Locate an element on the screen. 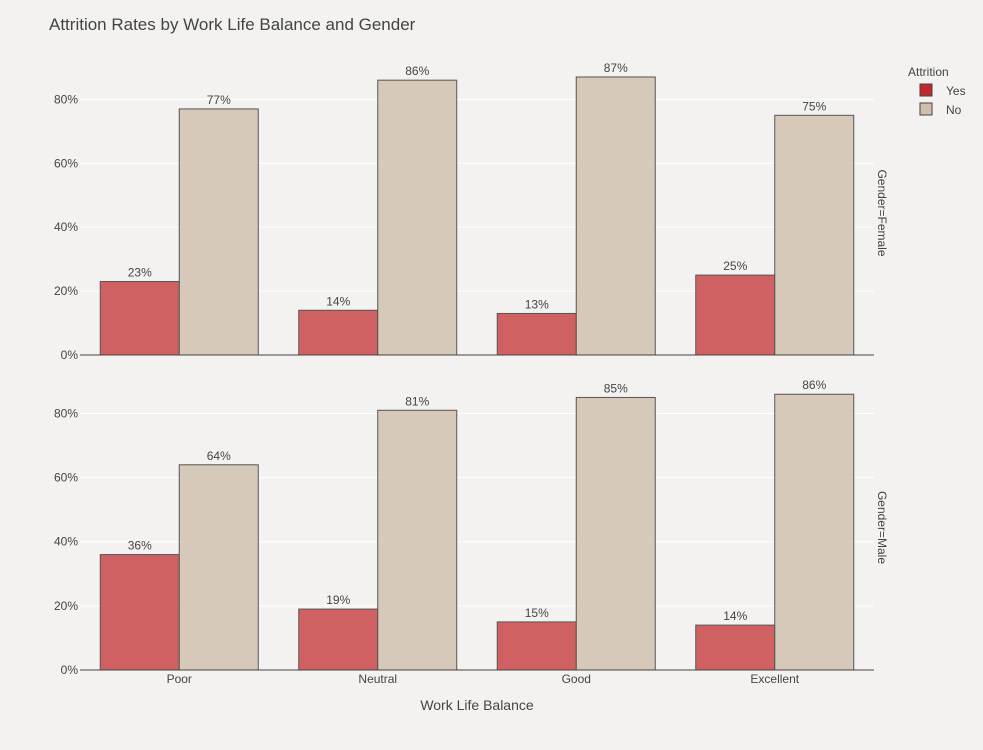  data-label: 19% is located at coordinates (338, 600).